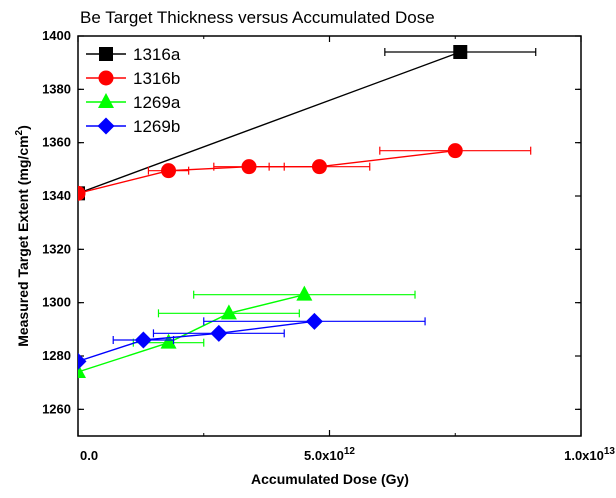 This screenshot has width=616, height=498. I want to click on y-tick-label: 1340, so click(56, 195).